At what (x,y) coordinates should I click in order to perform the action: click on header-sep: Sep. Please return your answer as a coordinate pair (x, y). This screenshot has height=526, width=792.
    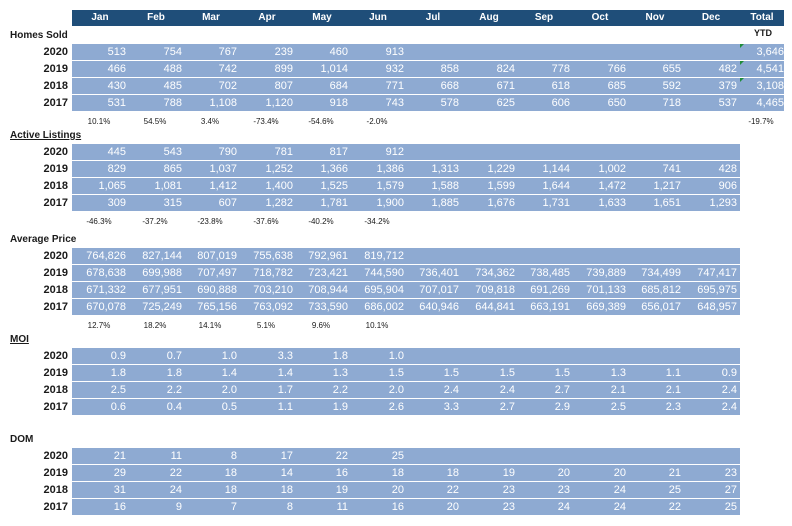
    Looking at the image, I should click on (544, 17).